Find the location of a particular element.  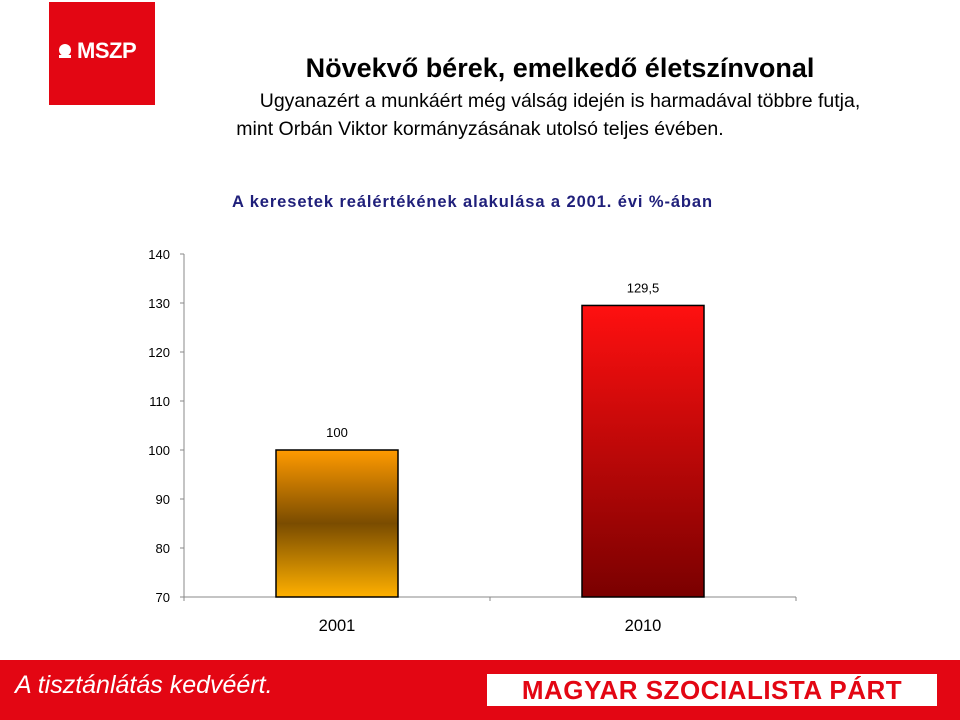

x-tick-label-2001: 2001 is located at coordinates (337, 626).